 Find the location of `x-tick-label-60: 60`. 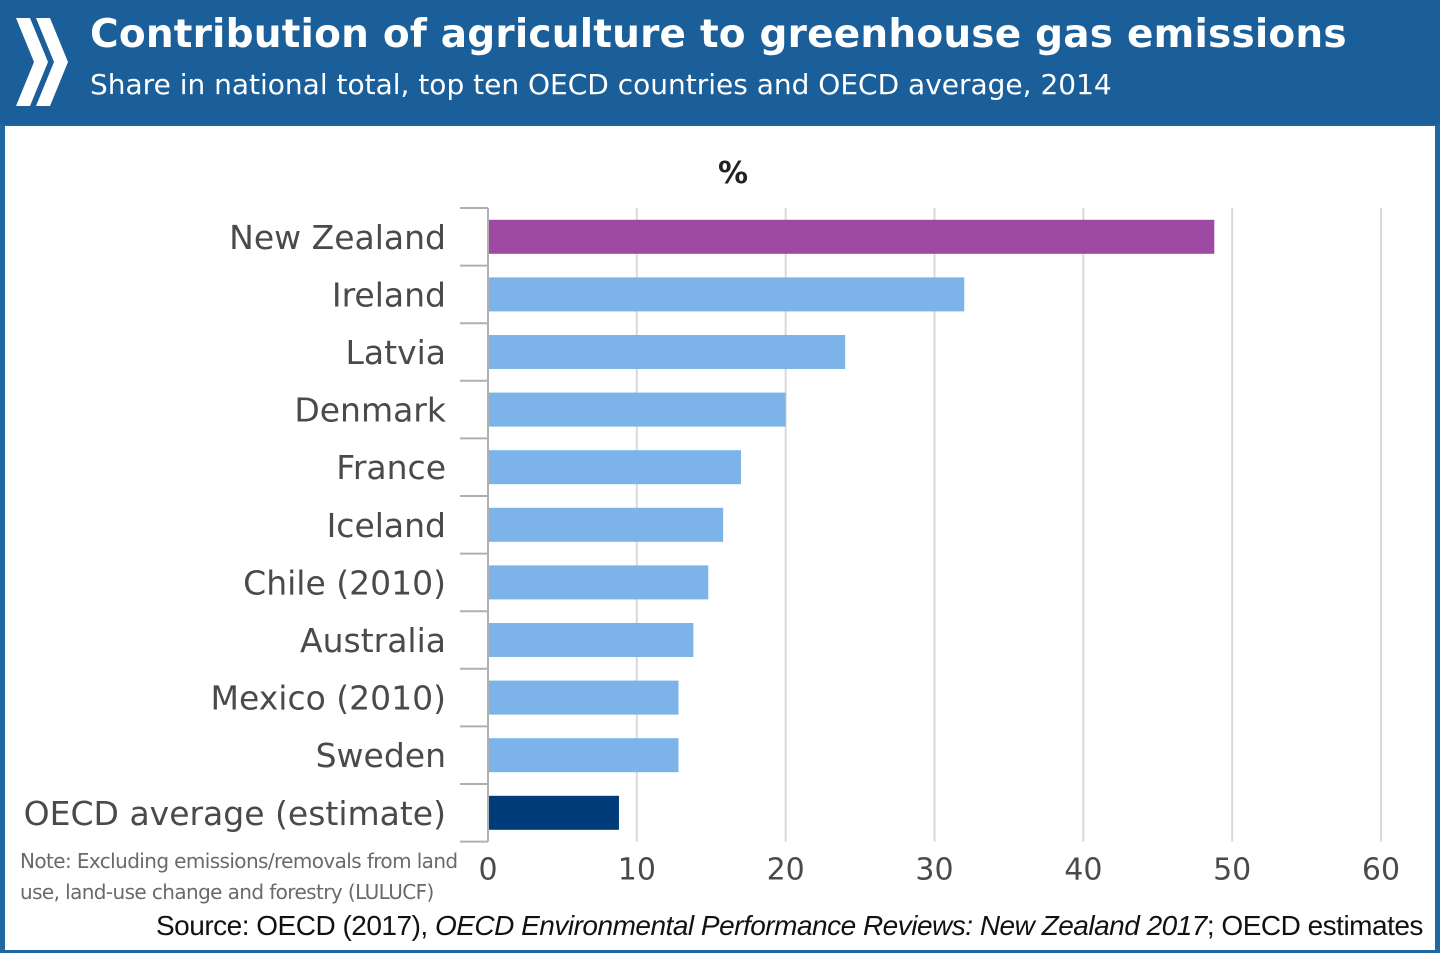

x-tick-label-60: 60 is located at coordinates (1381, 870).